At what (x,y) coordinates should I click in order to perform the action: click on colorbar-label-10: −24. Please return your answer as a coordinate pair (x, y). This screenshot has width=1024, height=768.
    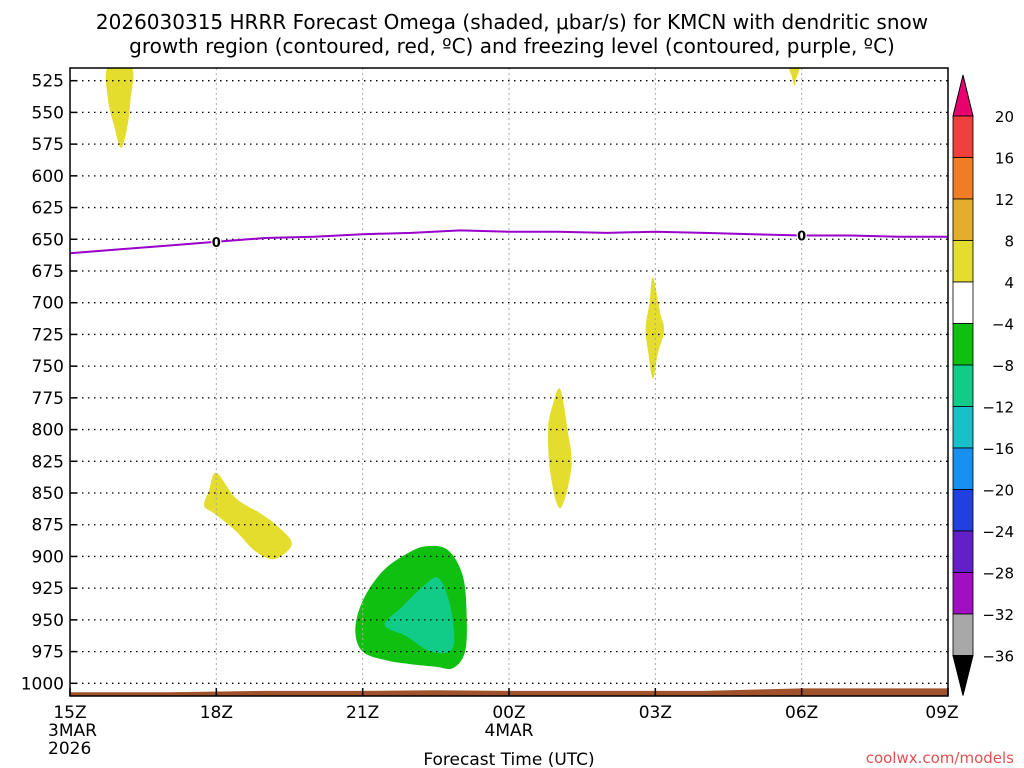
    Looking at the image, I should click on (998, 532).